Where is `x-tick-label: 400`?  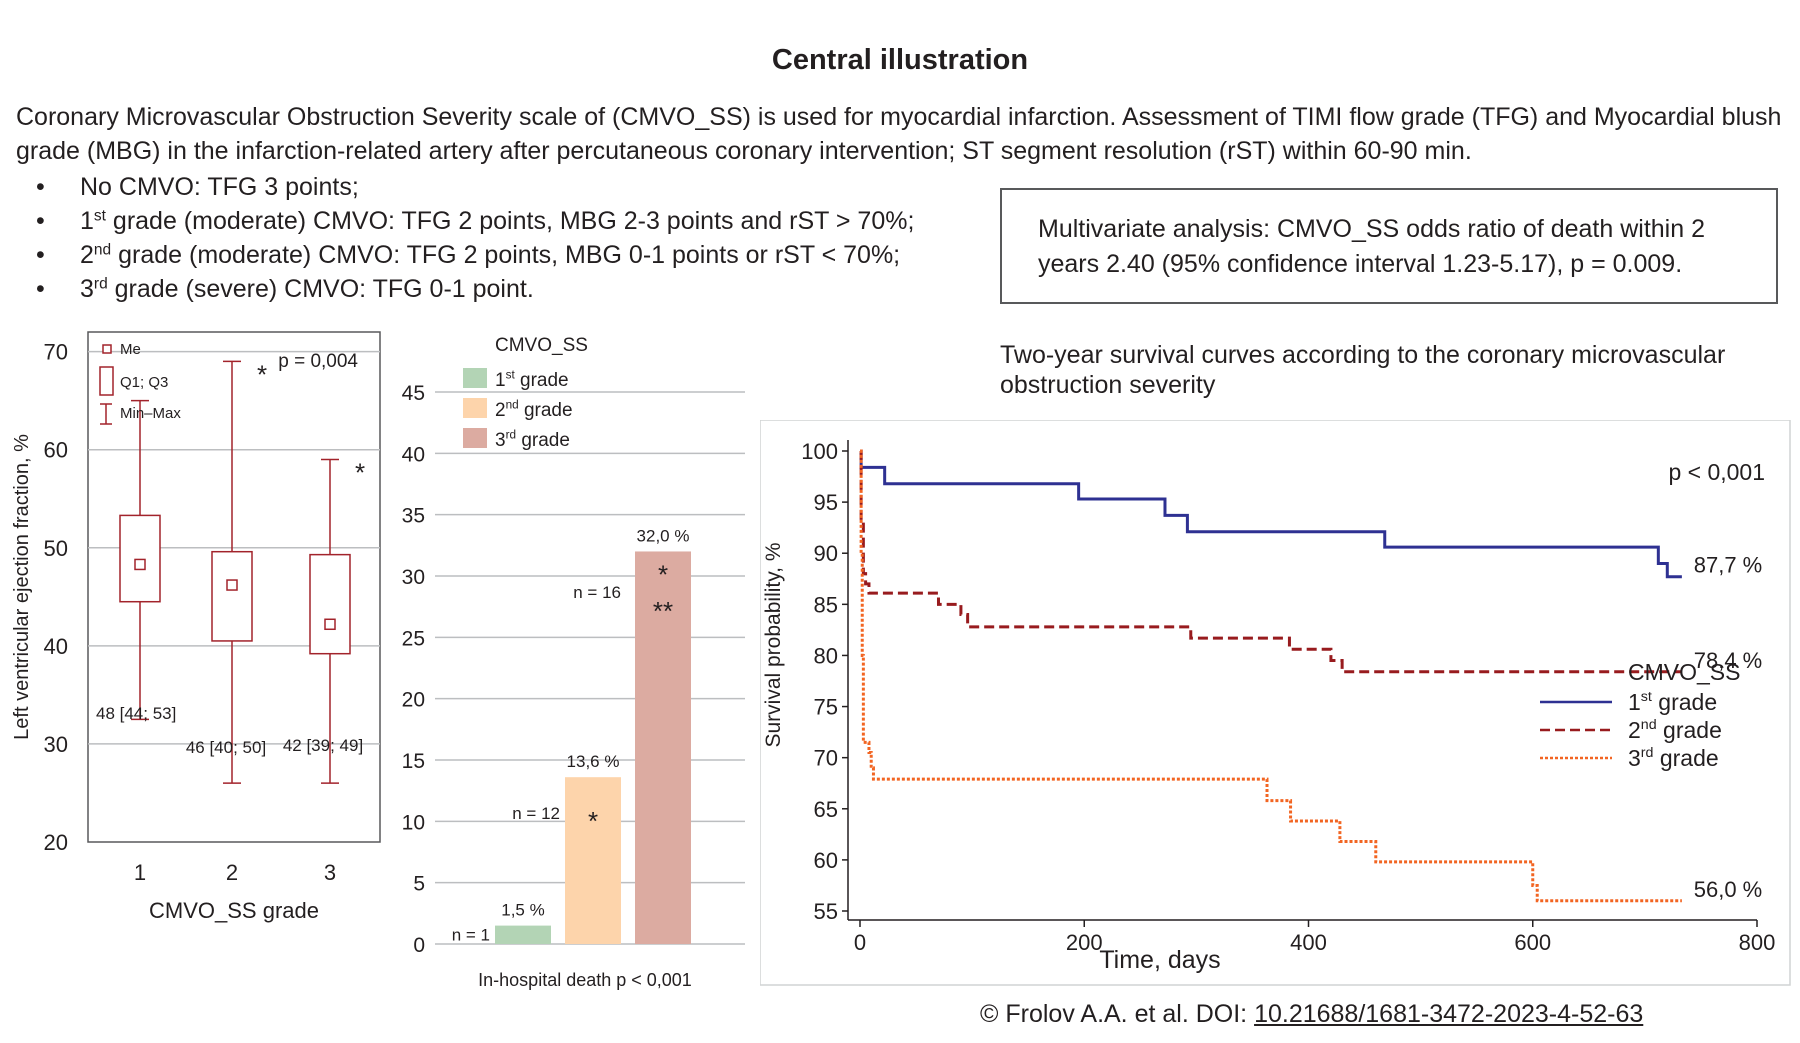 x-tick-label: 400 is located at coordinates (1308, 942).